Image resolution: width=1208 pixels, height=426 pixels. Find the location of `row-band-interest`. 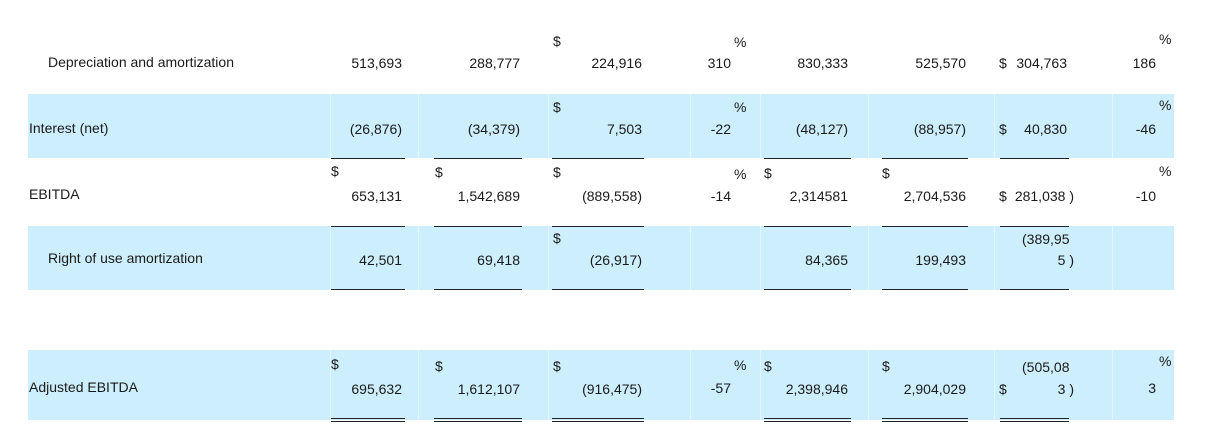

row-band-interest is located at coordinates (601, 126).